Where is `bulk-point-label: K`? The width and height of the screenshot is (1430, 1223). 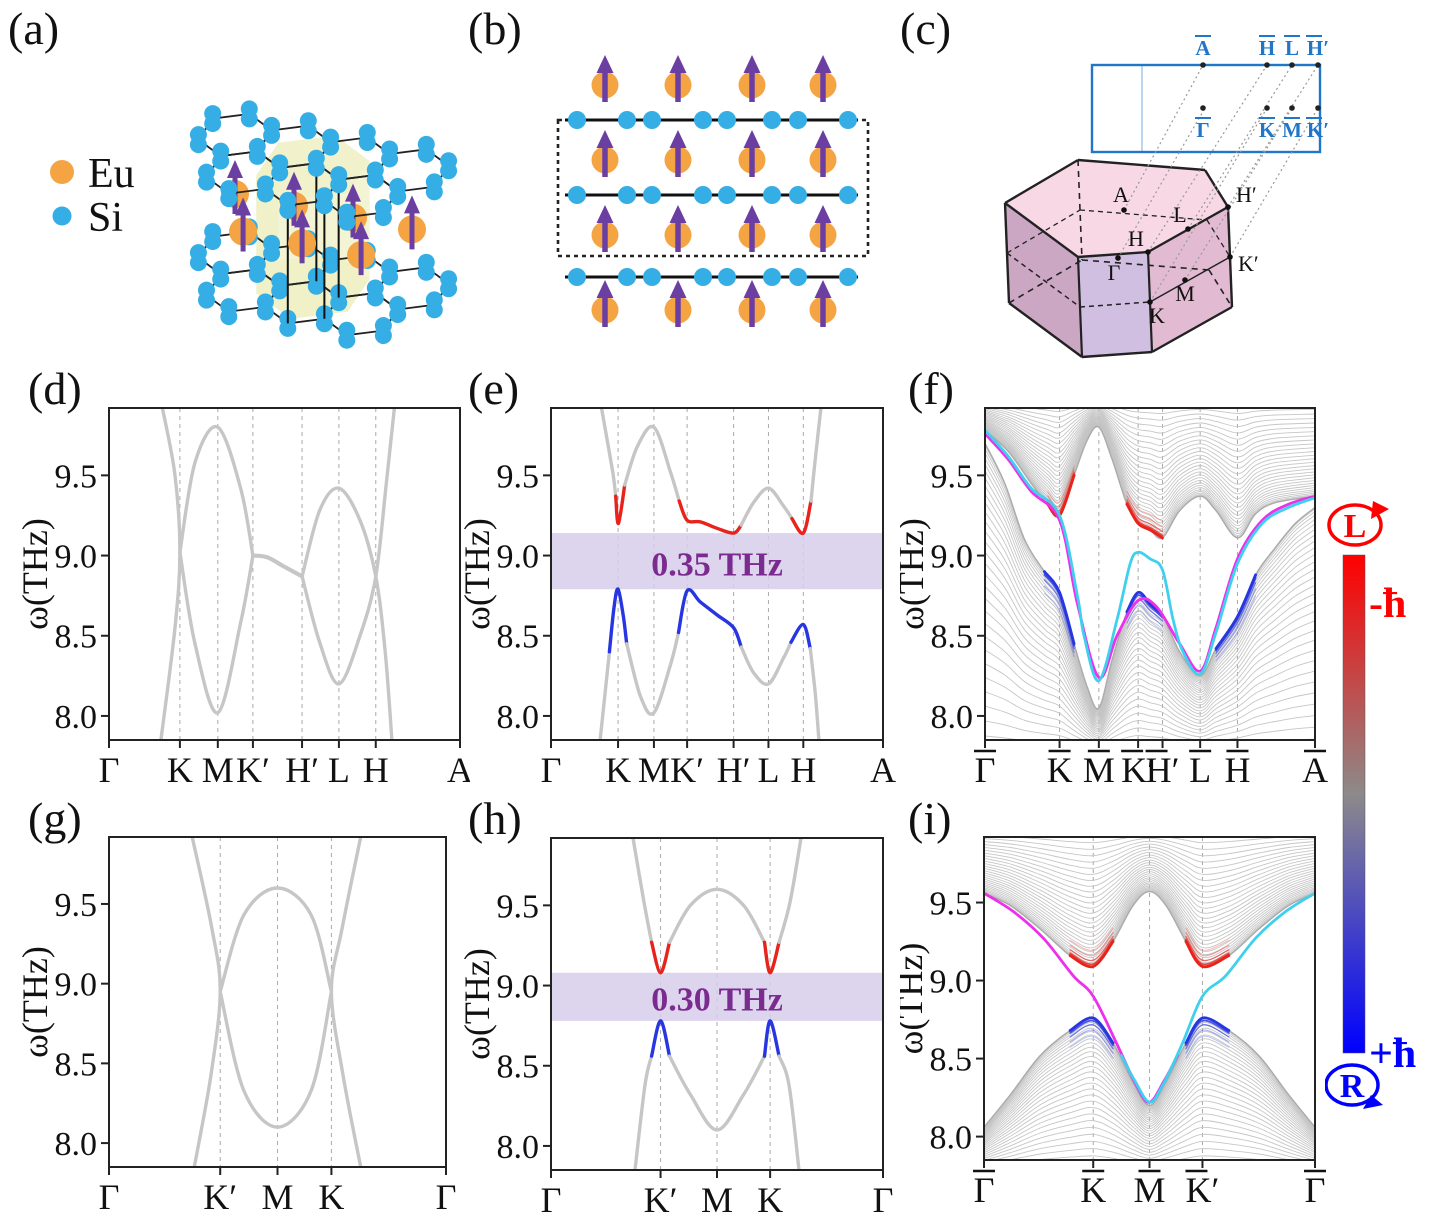
bulk-point-label: K is located at coordinates (1157, 315).